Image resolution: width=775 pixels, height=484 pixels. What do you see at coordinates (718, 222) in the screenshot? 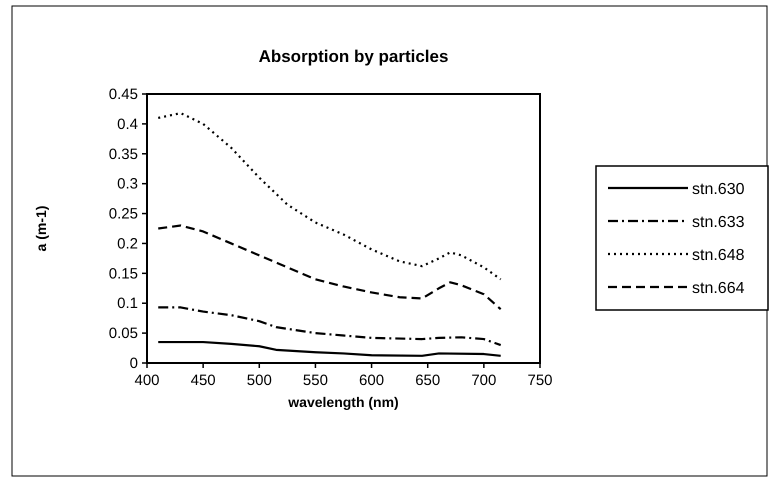
I see `legend-label: stn.633` at bounding box center [718, 222].